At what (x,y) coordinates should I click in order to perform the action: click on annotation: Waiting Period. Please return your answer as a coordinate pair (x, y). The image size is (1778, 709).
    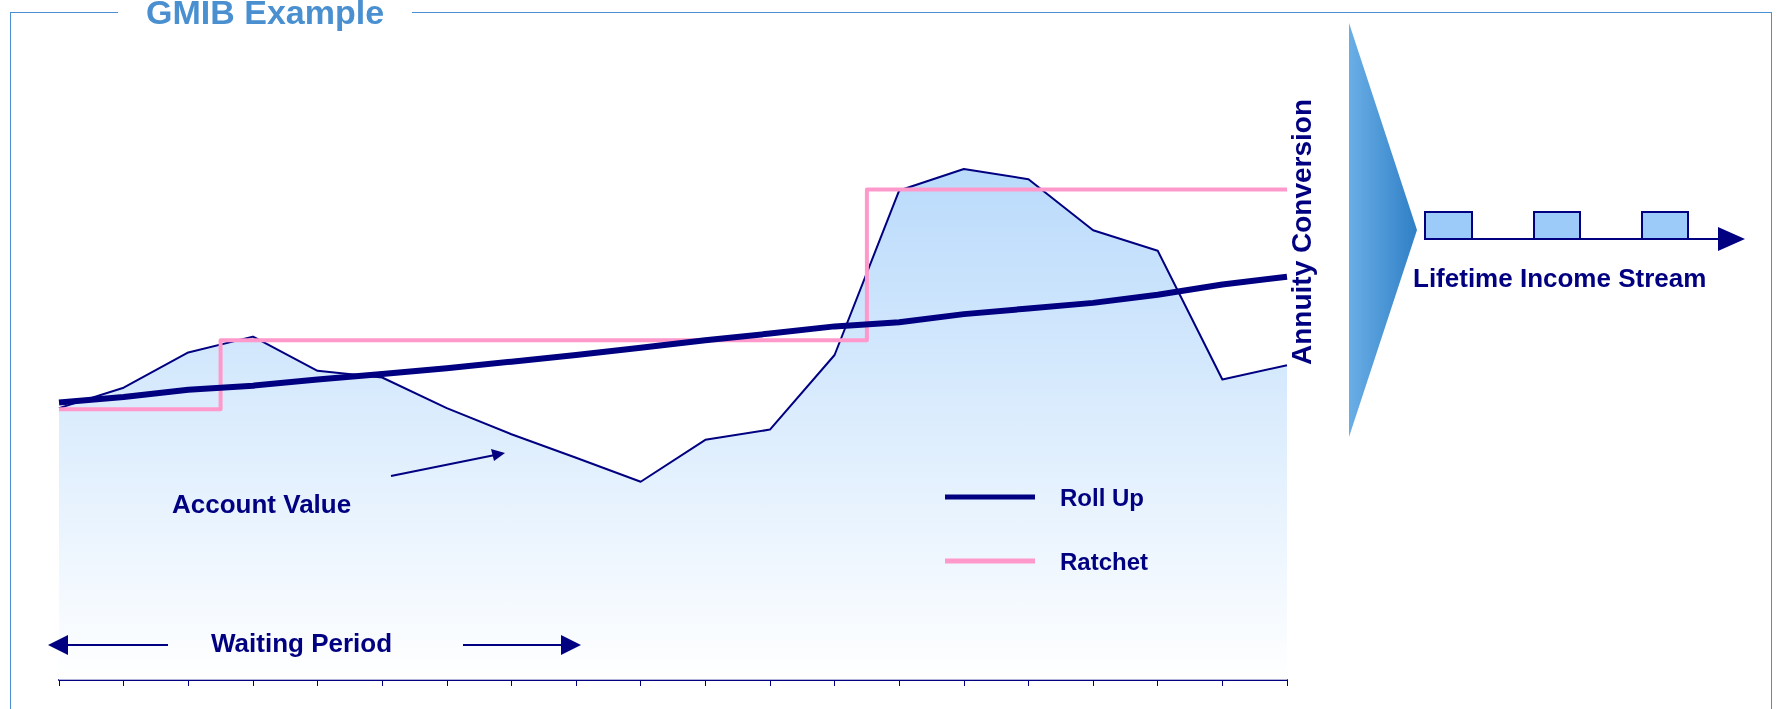
    Looking at the image, I should click on (302, 643).